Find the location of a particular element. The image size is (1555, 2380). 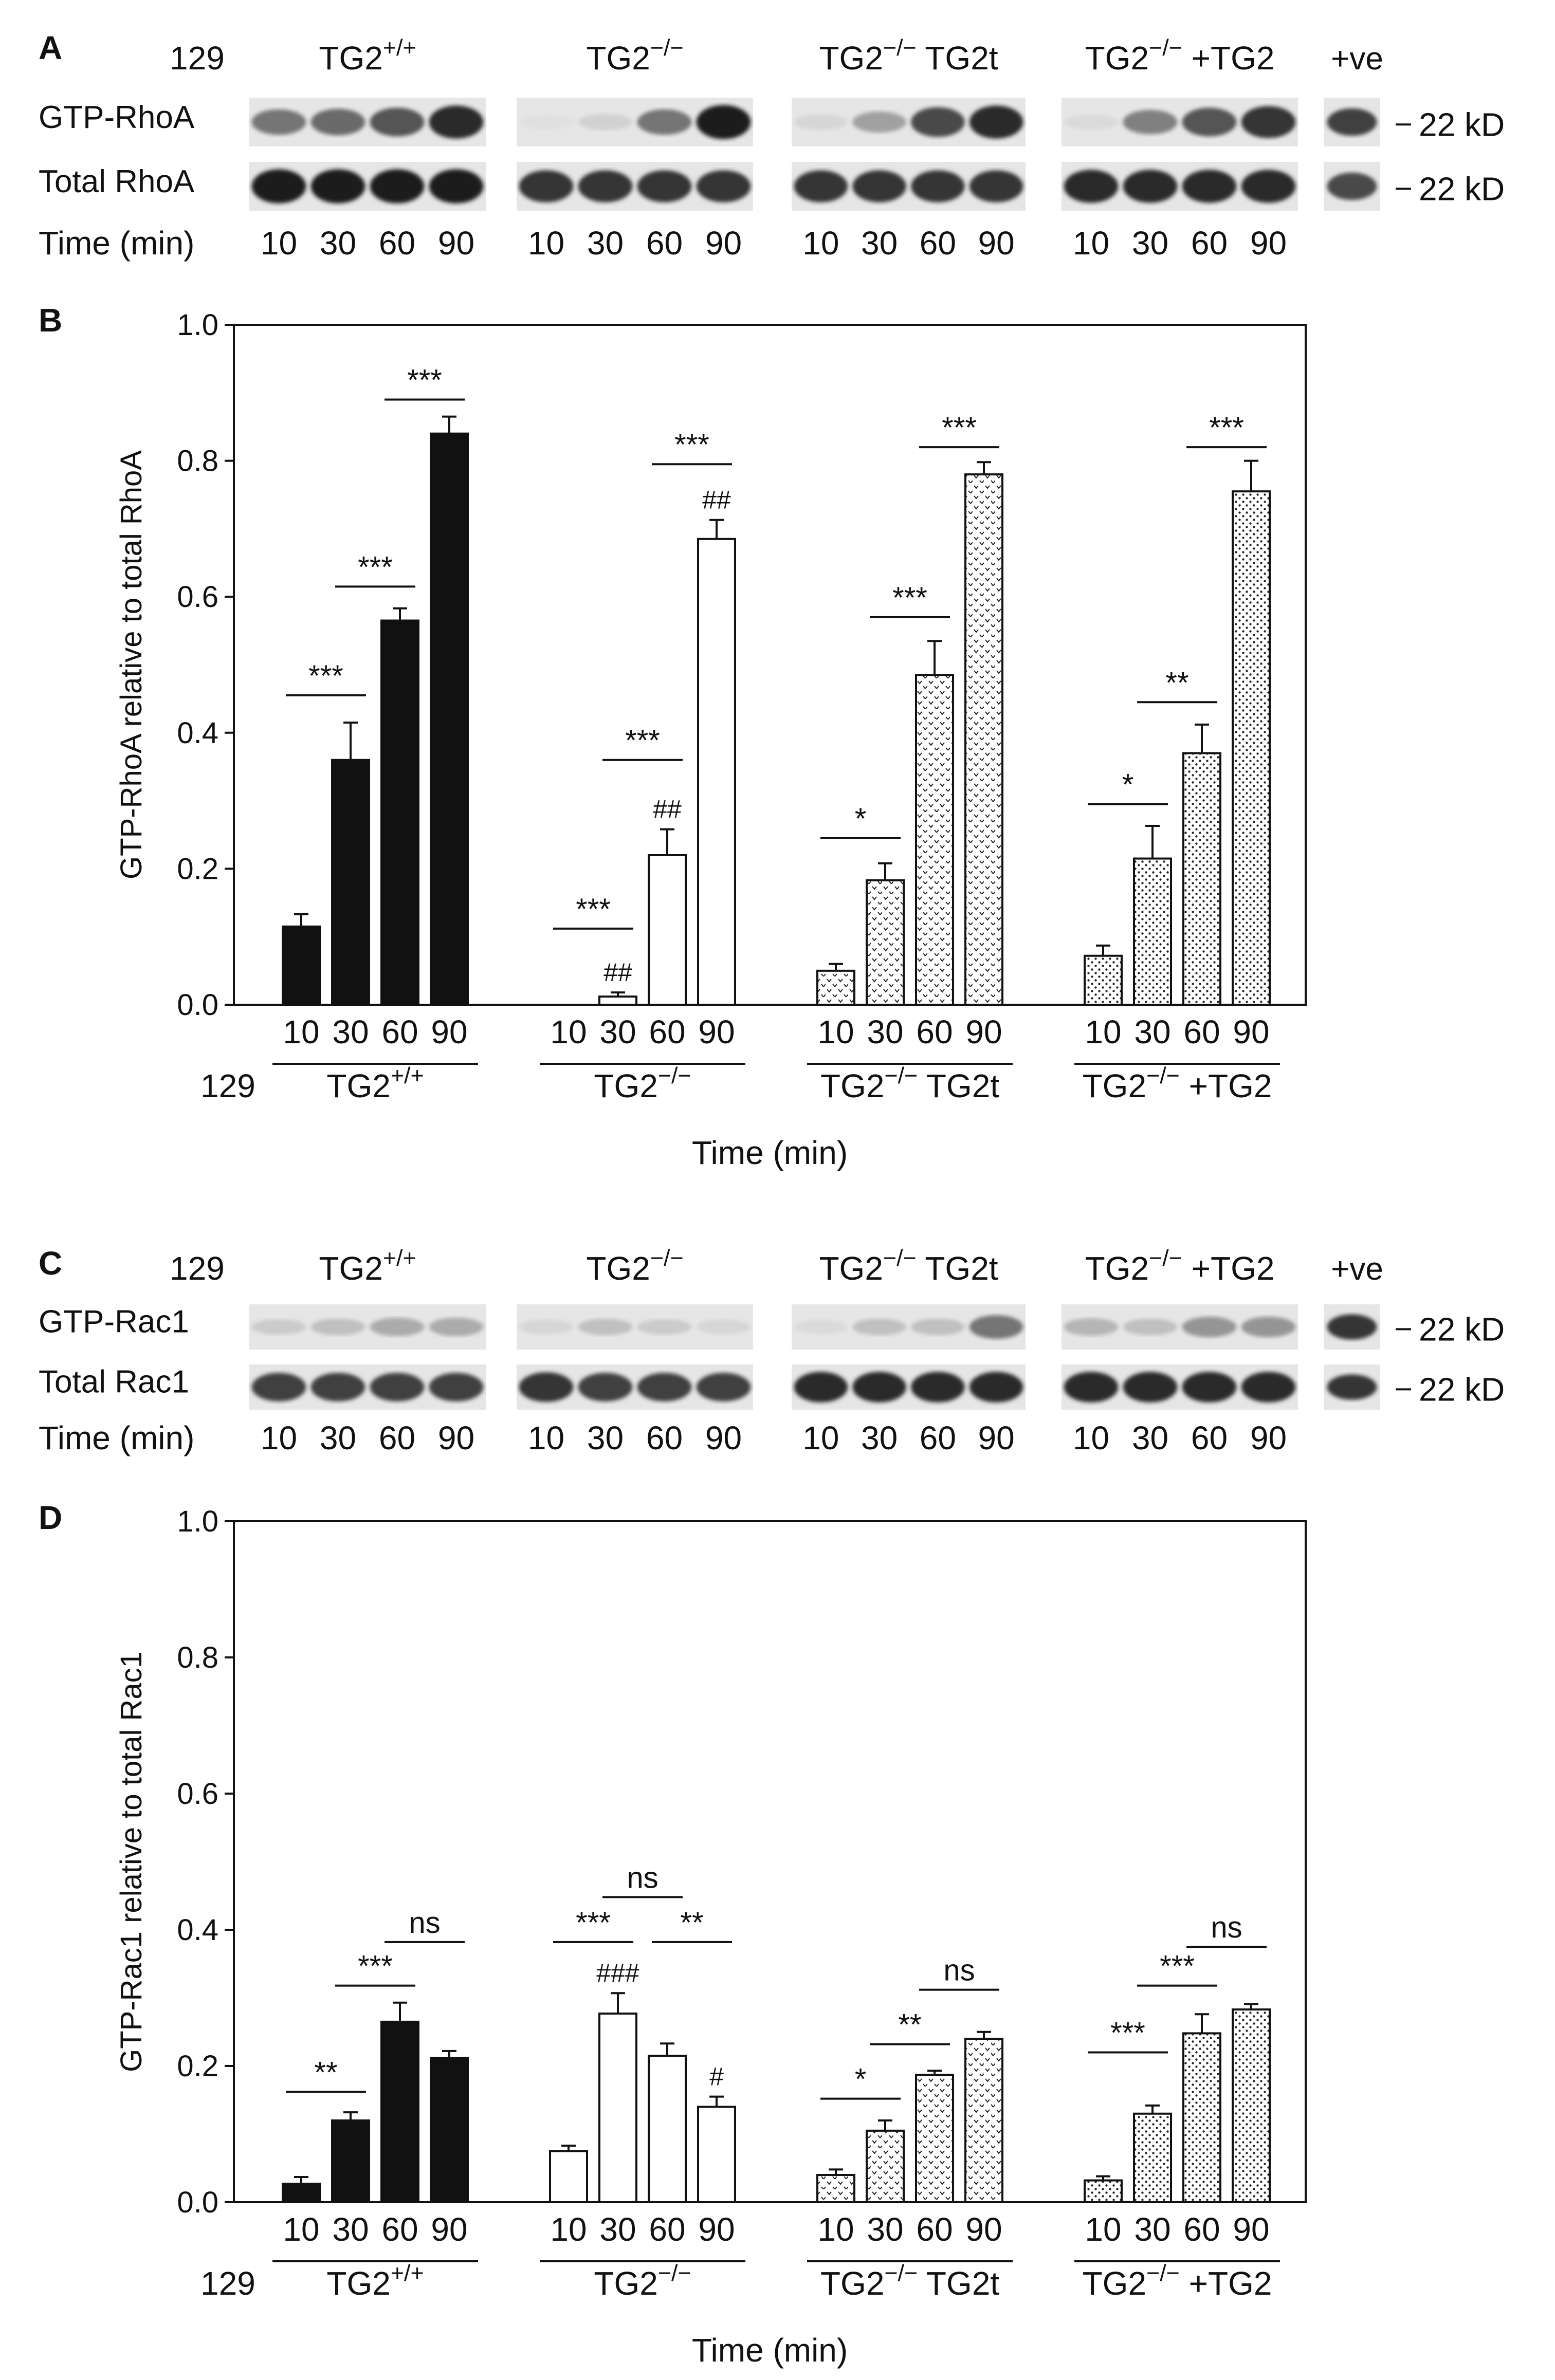

bar-open-10min is located at coordinates (568, 2176).